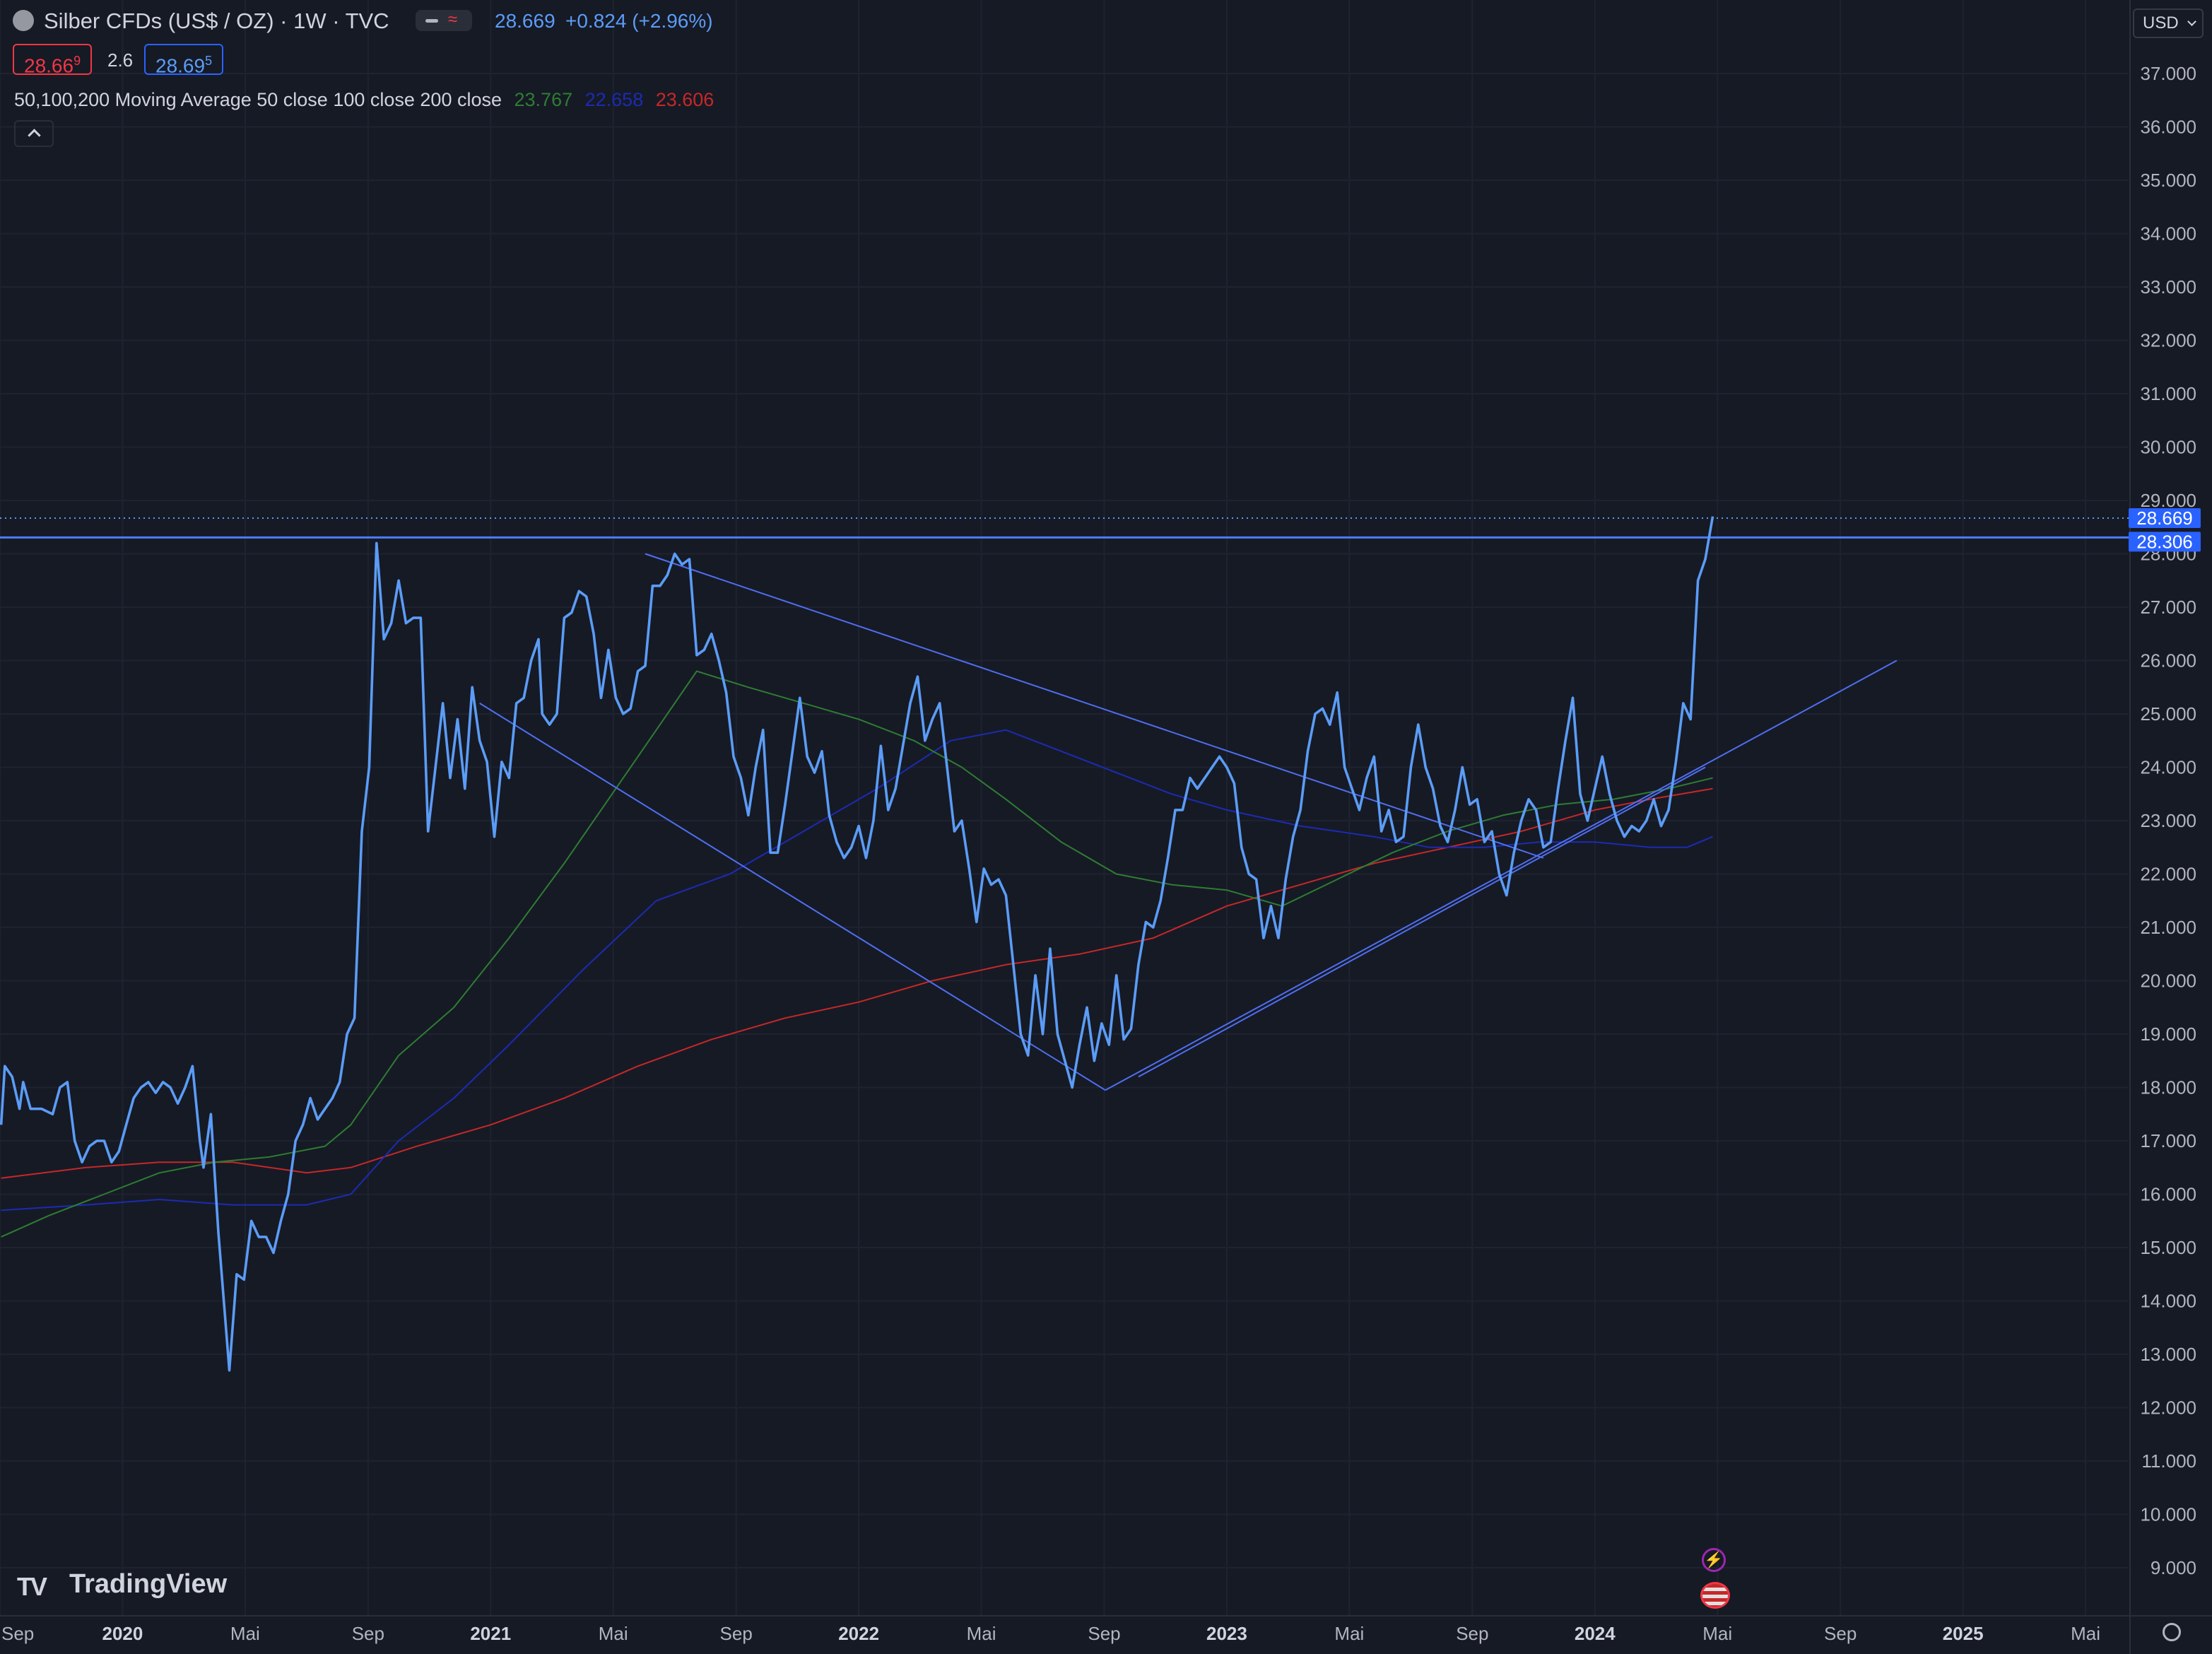 The height and width of the screenshot is (1654, 2212). Describe the element at coordinates (49, 65) in the screenshot. I see `bid-price: 28.66` at that location.